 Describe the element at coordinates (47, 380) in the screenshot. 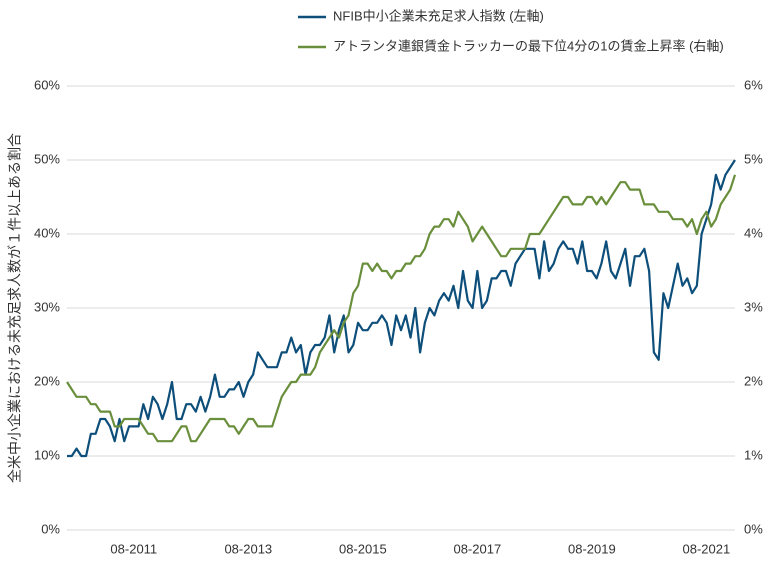

I see `y-tick-label: 20%` at that location.